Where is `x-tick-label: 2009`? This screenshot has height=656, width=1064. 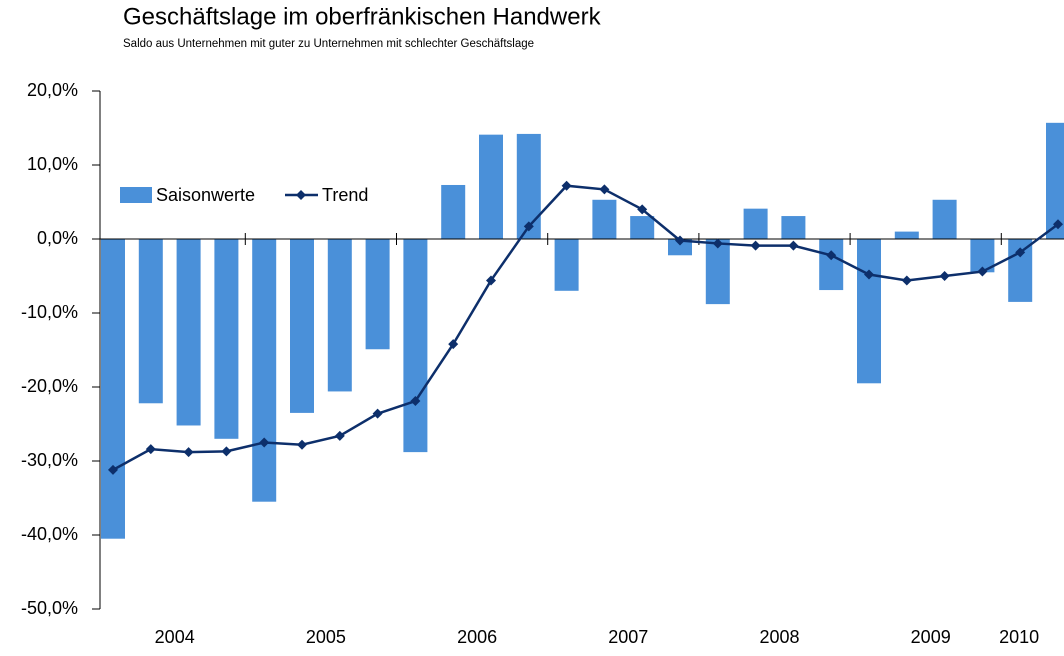 x-tick-label: 2009 is located at coordinates (931, 637).